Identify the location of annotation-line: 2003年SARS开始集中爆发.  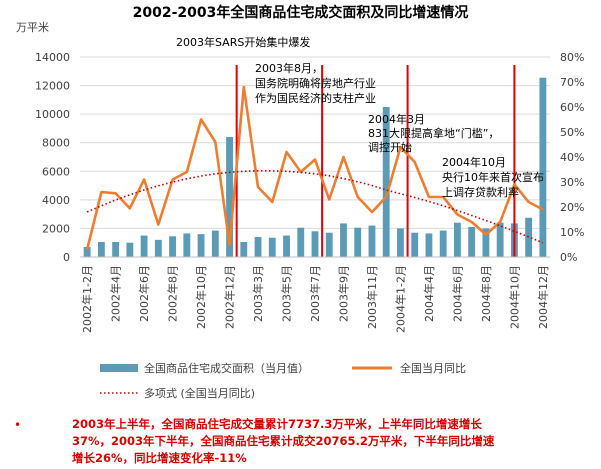
(243, 42).